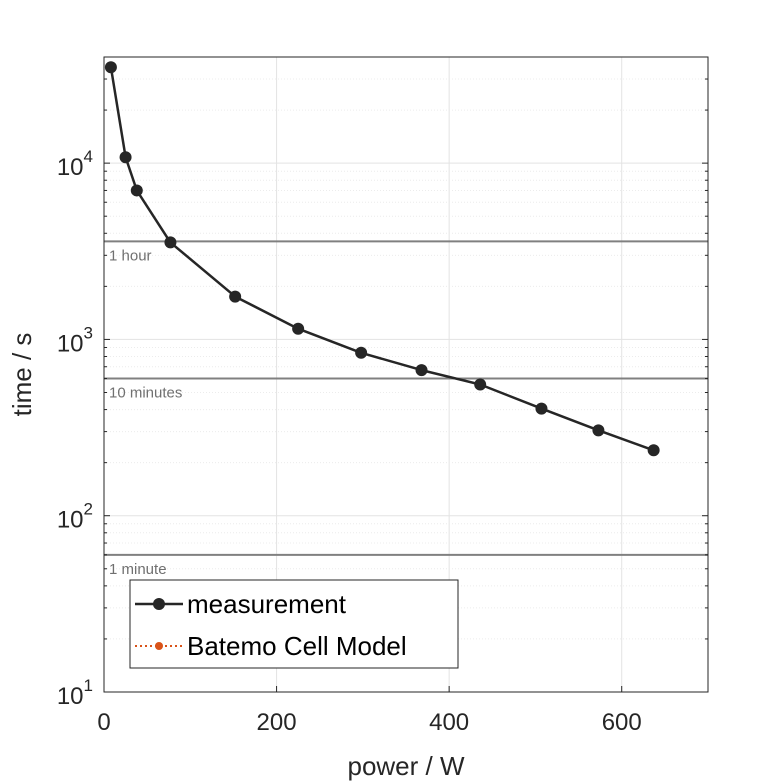 This screenshot has height=781, width=781. Describe the element at coordinates (88, 332) in the screenshot. I see `y-tick-label-exponent: 3` at that location.